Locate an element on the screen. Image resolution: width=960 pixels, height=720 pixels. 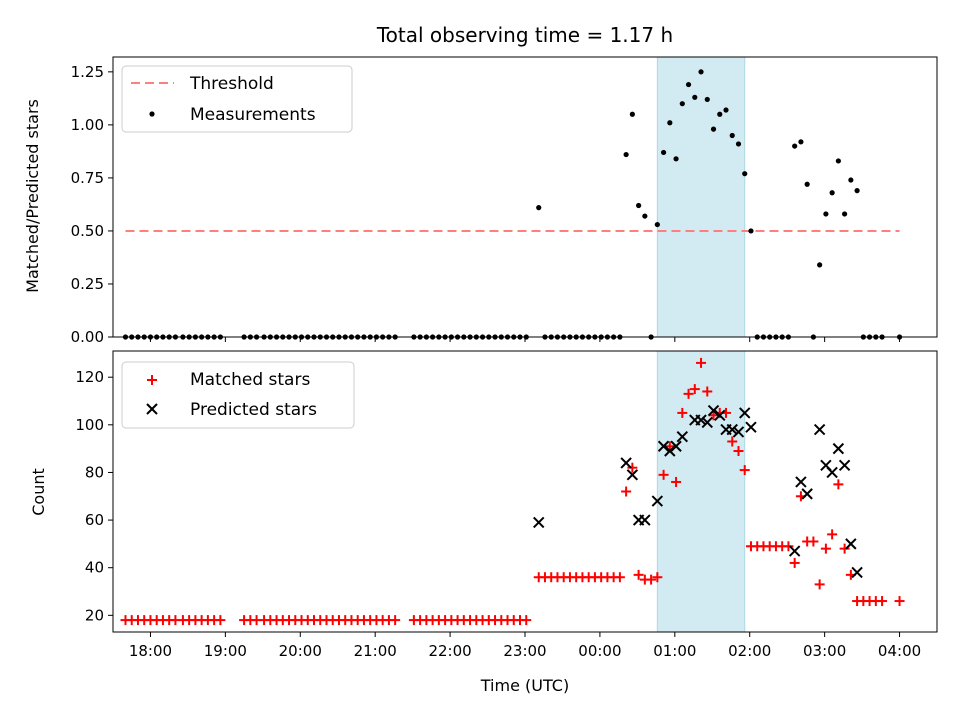
xtick-label: 23:00 is located at coordinates (524, 651).